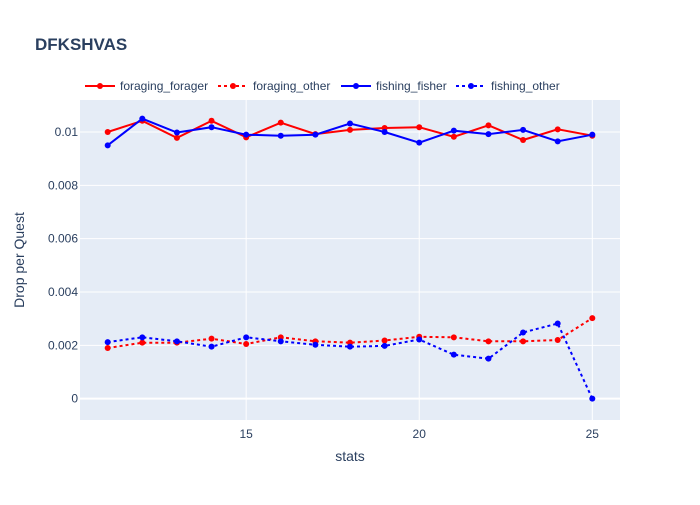 This screenshot has width=700, height=505. Describe the element at coordinates (63, 185) in the screenshot. I see `y-tick-label: 0.008` at that location.